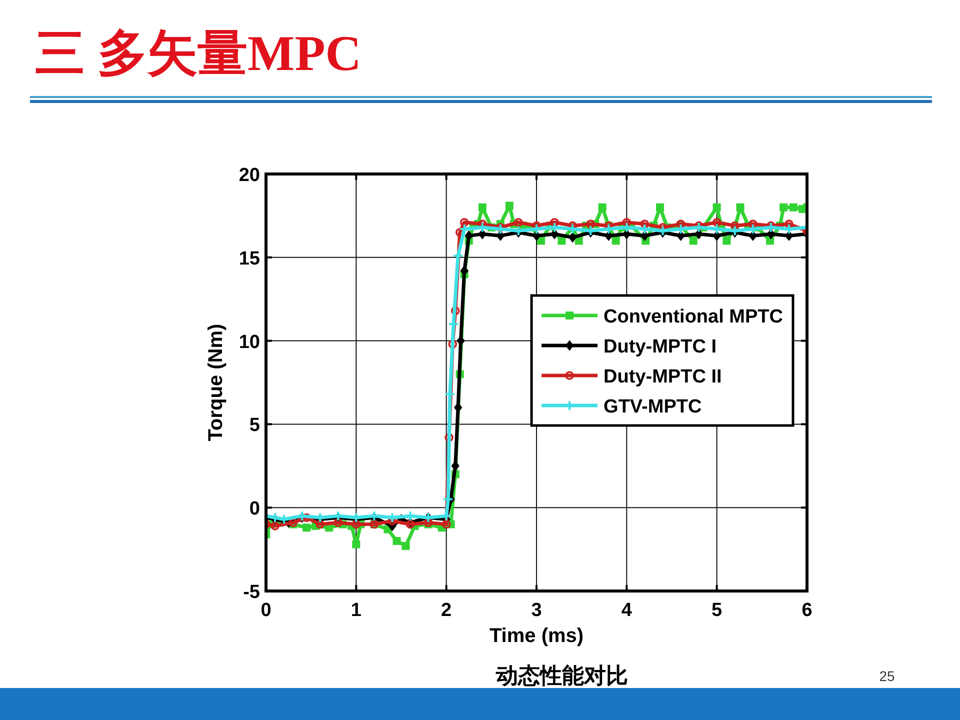 The image size is (960, 720). What do you see at coordinates (626, 610) in the screenshot?
I see `x-tick-label: 4` at bounding box center [626, 610].